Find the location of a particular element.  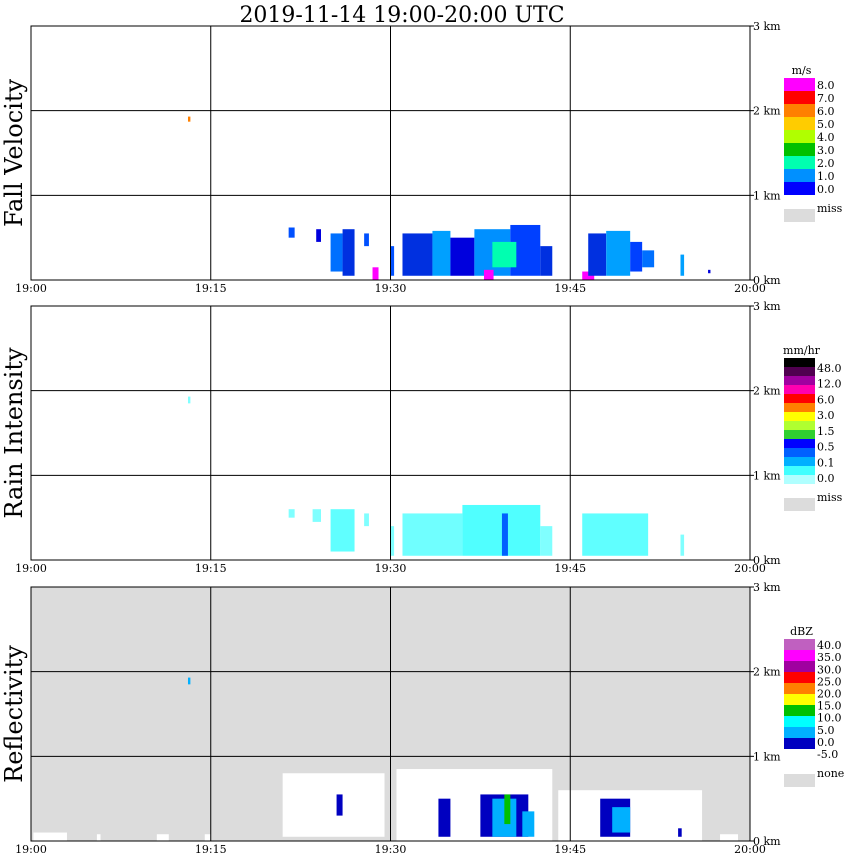

legend-label: 40.0 is located at coordinates (829, 645).